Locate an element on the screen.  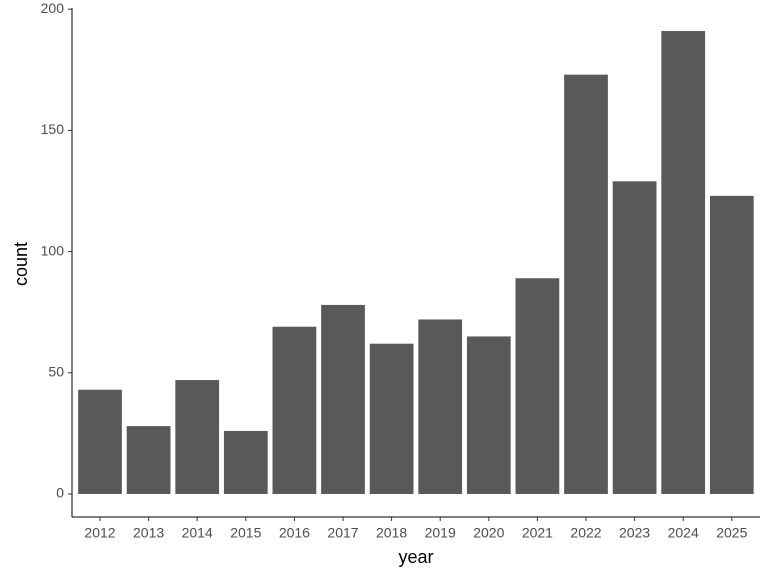
x-tick-label: 2021 is located at coordinates (537, 533).